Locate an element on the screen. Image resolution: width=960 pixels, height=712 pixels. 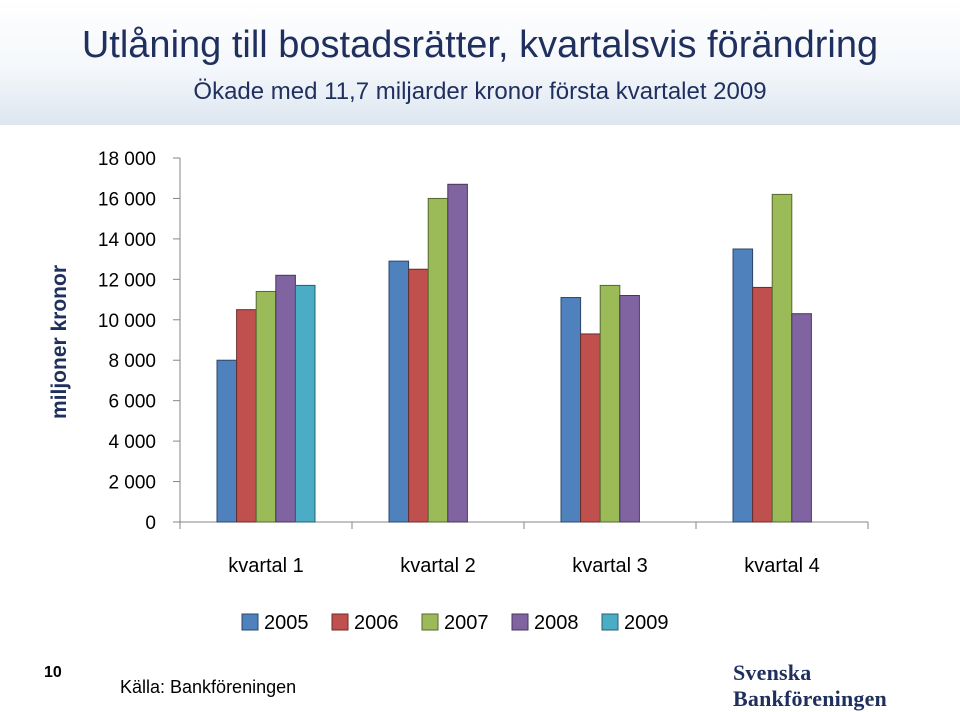
legend-swatch-2005 is located at coordinates (250, 622).